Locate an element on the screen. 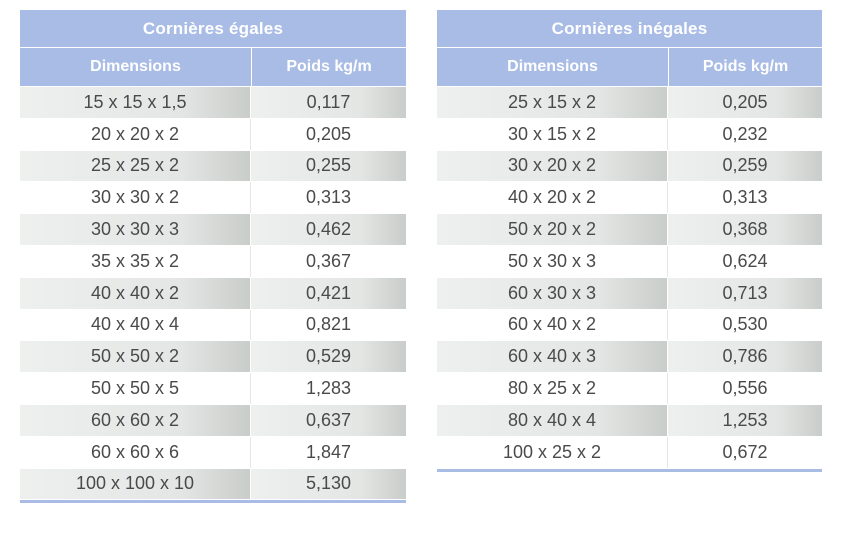  table-row: 100 x 100 x 10 5,130 is located at coordinates (213, 484).